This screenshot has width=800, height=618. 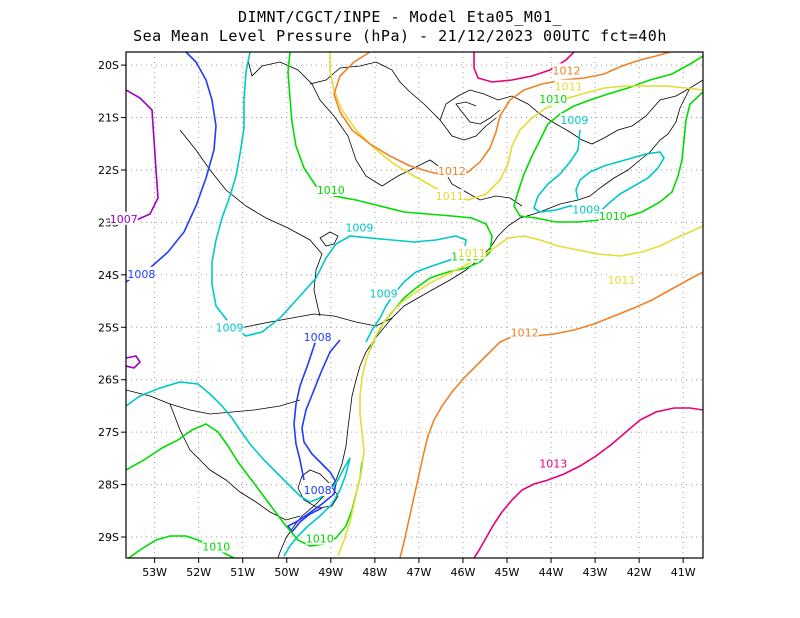 What do you see at coordinates (400, 17) in the screenshot?
I see `map-title-line-1: DIMNT/CGCT/INPE - Model Eta05_M01_` at bounding box center [400, 17].